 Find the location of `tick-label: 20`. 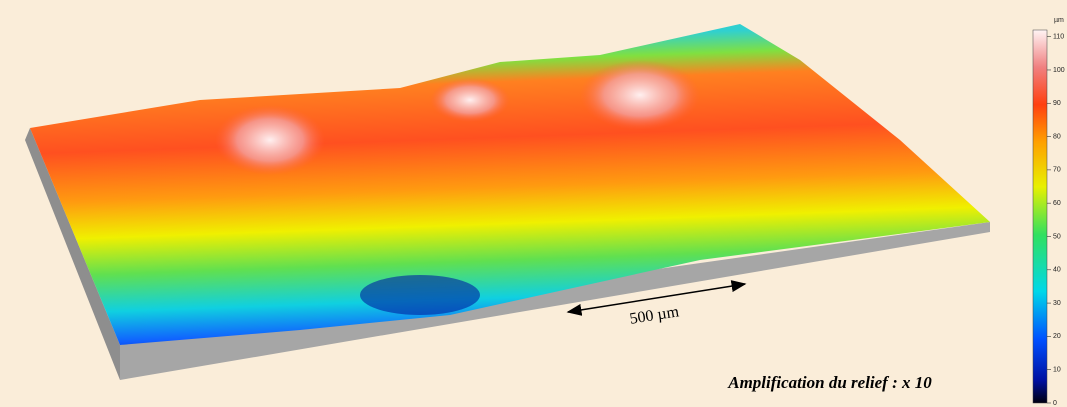

tick-label: 20 is located at coordinates (1057, 336).